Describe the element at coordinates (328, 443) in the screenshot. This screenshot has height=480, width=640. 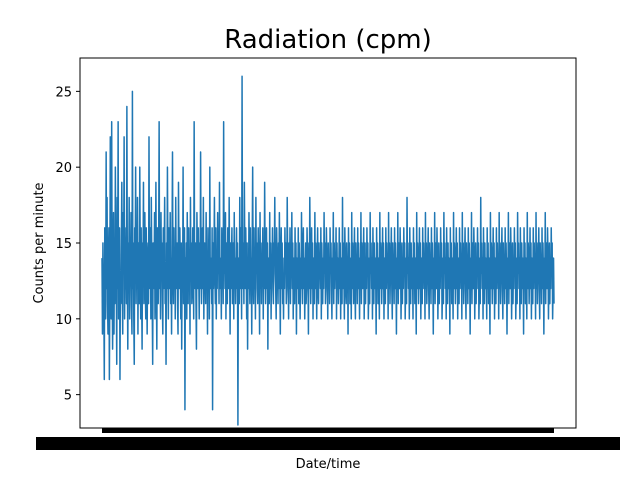
I see `x-tick-labels-overlap` at that location.